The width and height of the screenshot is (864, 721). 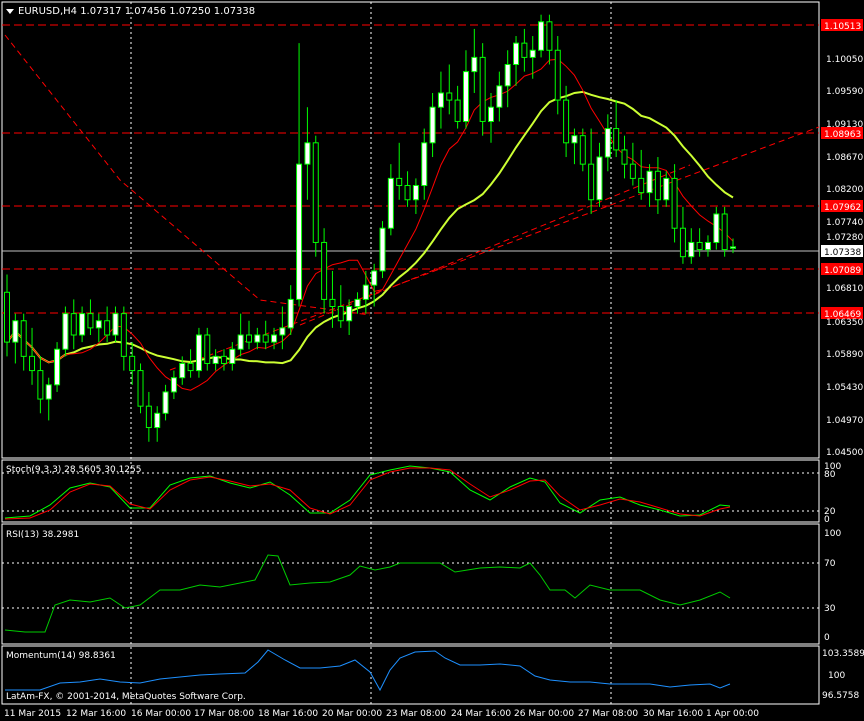 I want to click on level-label: 1.08963, so click(x=842, y=135).